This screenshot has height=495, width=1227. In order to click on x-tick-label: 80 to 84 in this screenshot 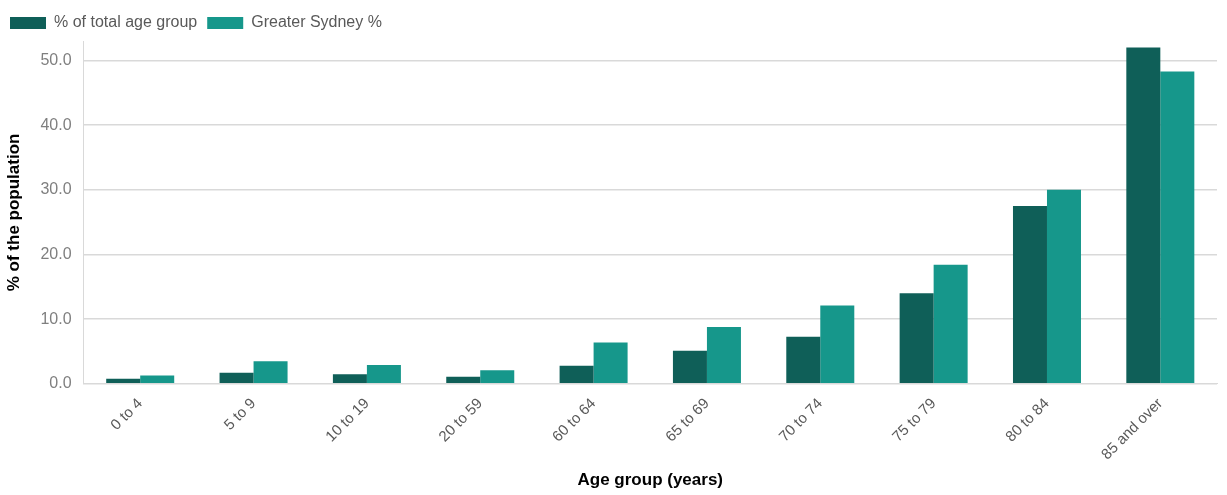, I will do `click(1027, 419)`.